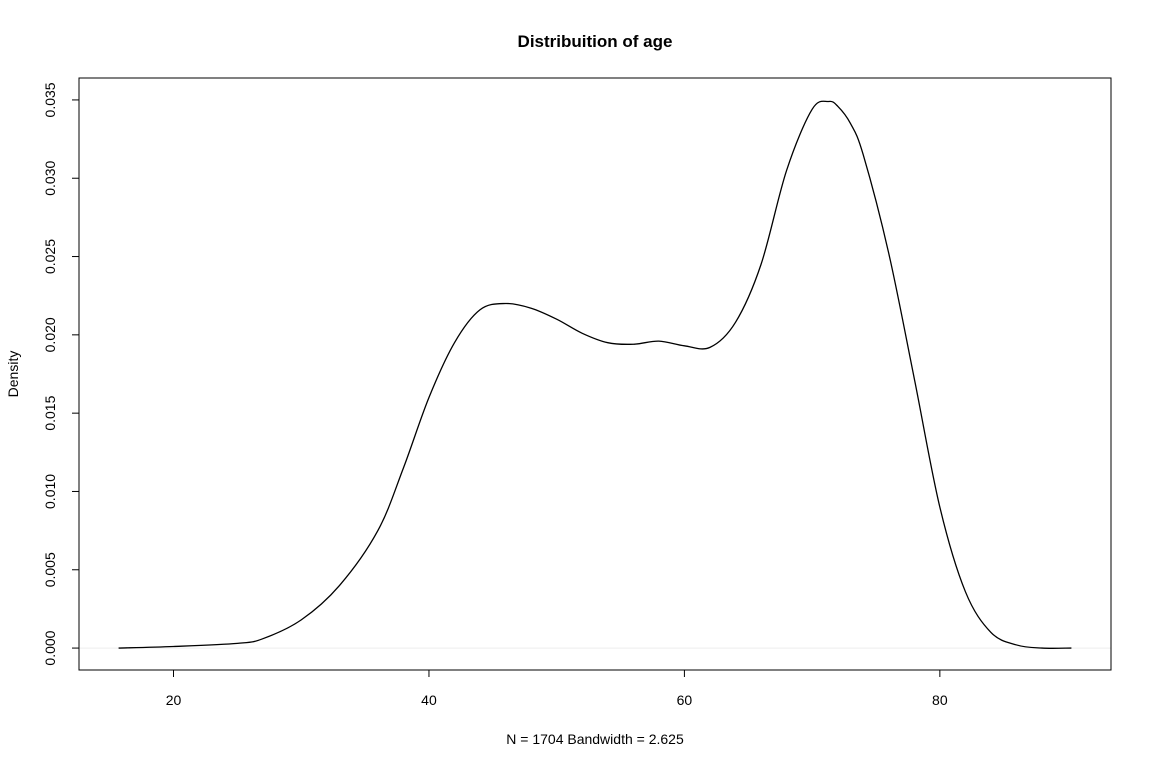 The image size is (1152, 768). What do you see at coordinates (50, 178) in the screenshot?
I see `y-tick-label: 0.030` at bounding box center [50, 178].